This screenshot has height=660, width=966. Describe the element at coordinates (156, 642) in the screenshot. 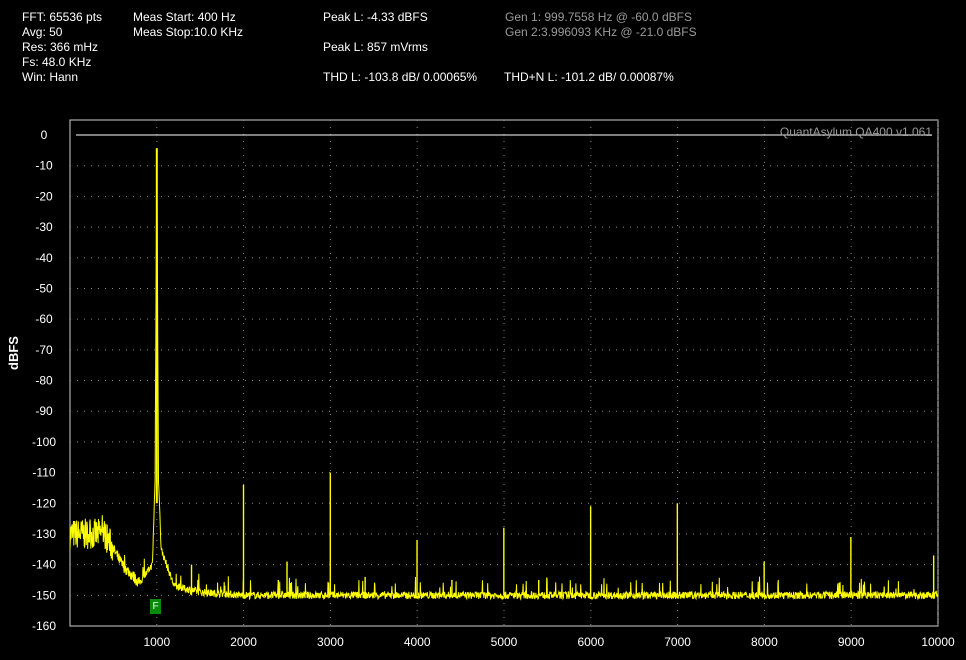

I see `x-tick-label: 1000` at that location.